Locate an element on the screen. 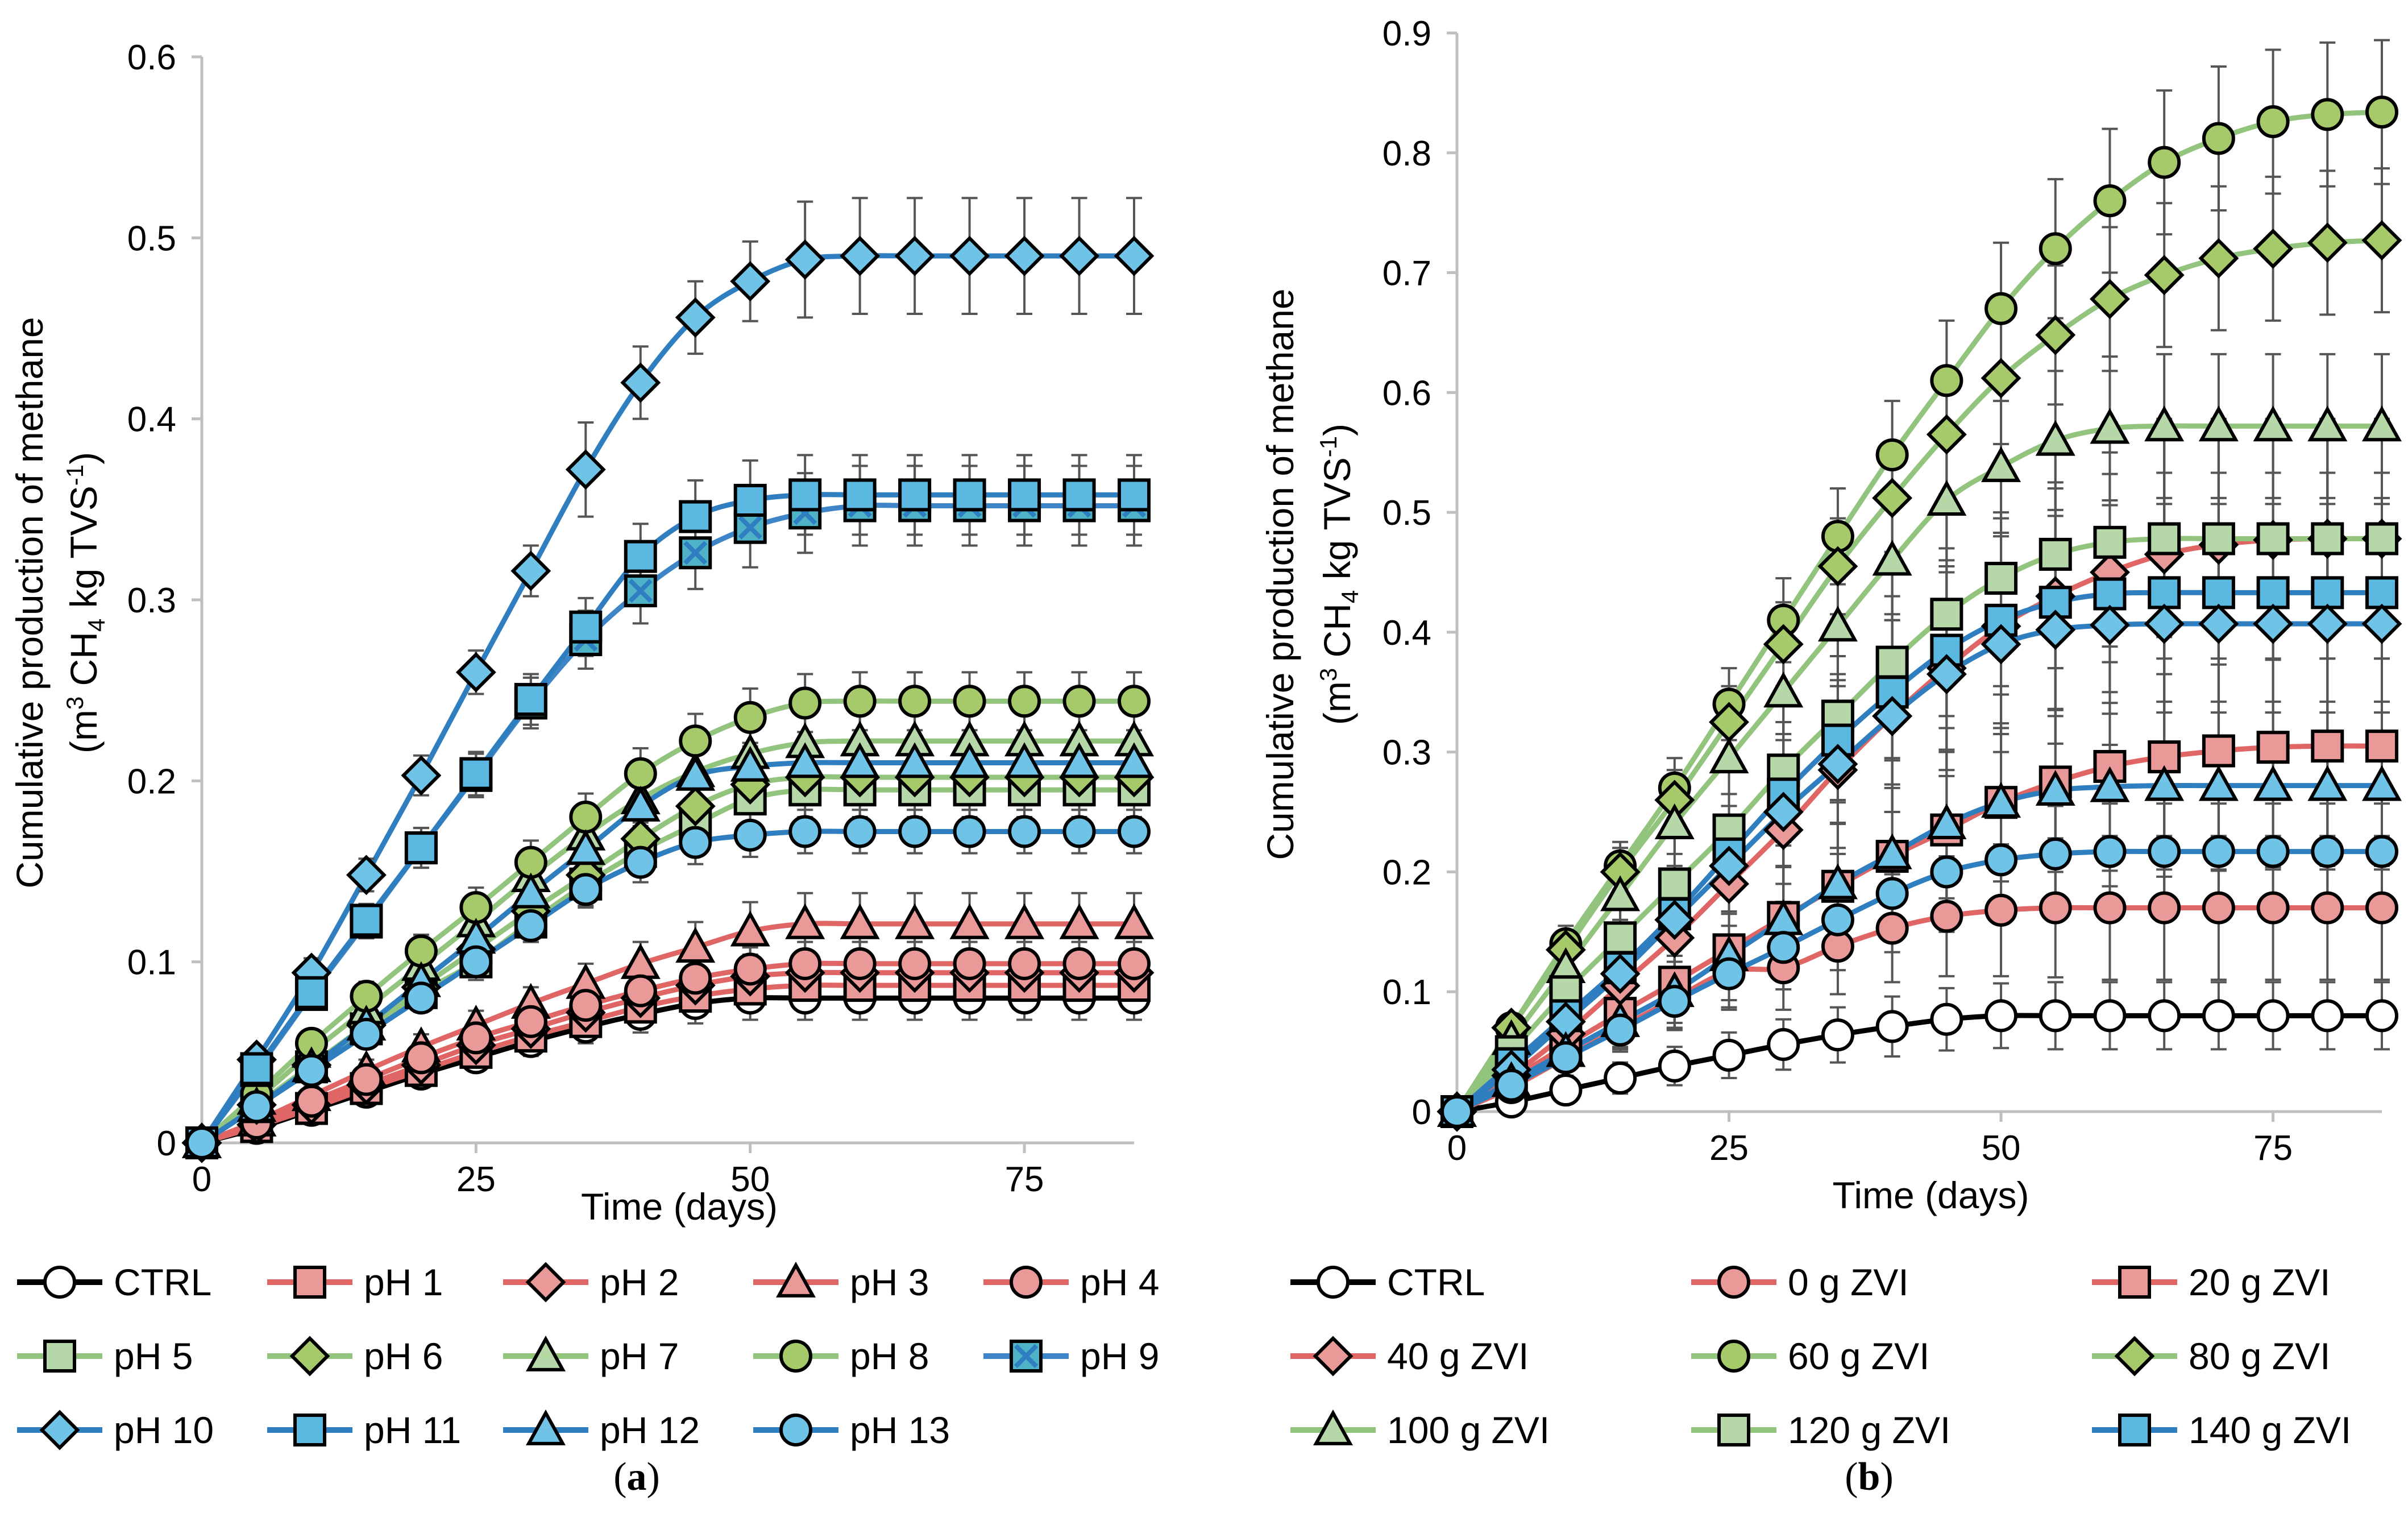 This screenshot has width=2408, height=1517. y-axis-title-part: kg TVS is located at coordinates (1337, 523).